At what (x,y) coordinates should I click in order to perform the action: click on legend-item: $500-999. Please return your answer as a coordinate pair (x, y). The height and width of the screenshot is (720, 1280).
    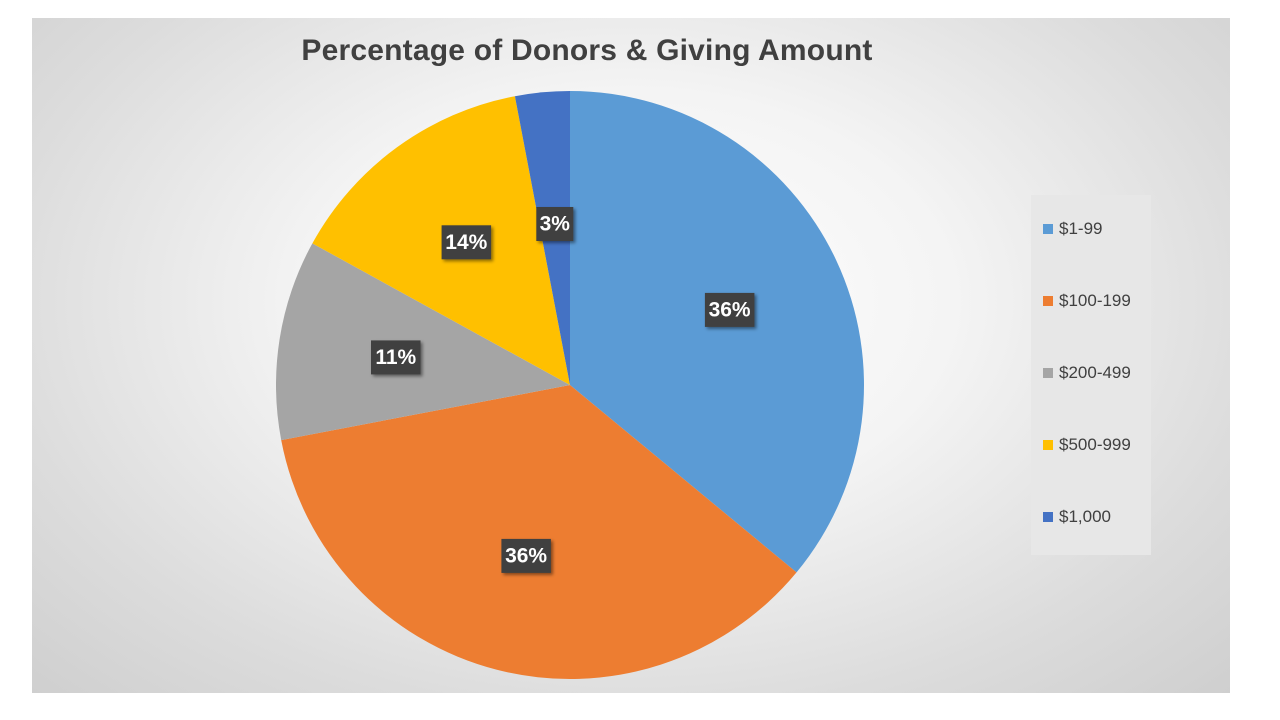
    Looking at the image, I should click on (1087, 445).